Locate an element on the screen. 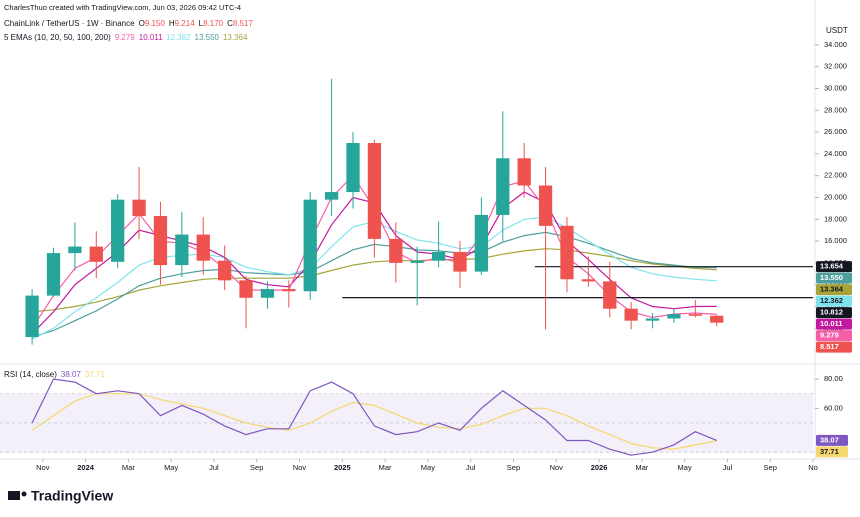 This screenshot has height=517, width=860. ohlc-key: C is located at coordinates (230, 23).